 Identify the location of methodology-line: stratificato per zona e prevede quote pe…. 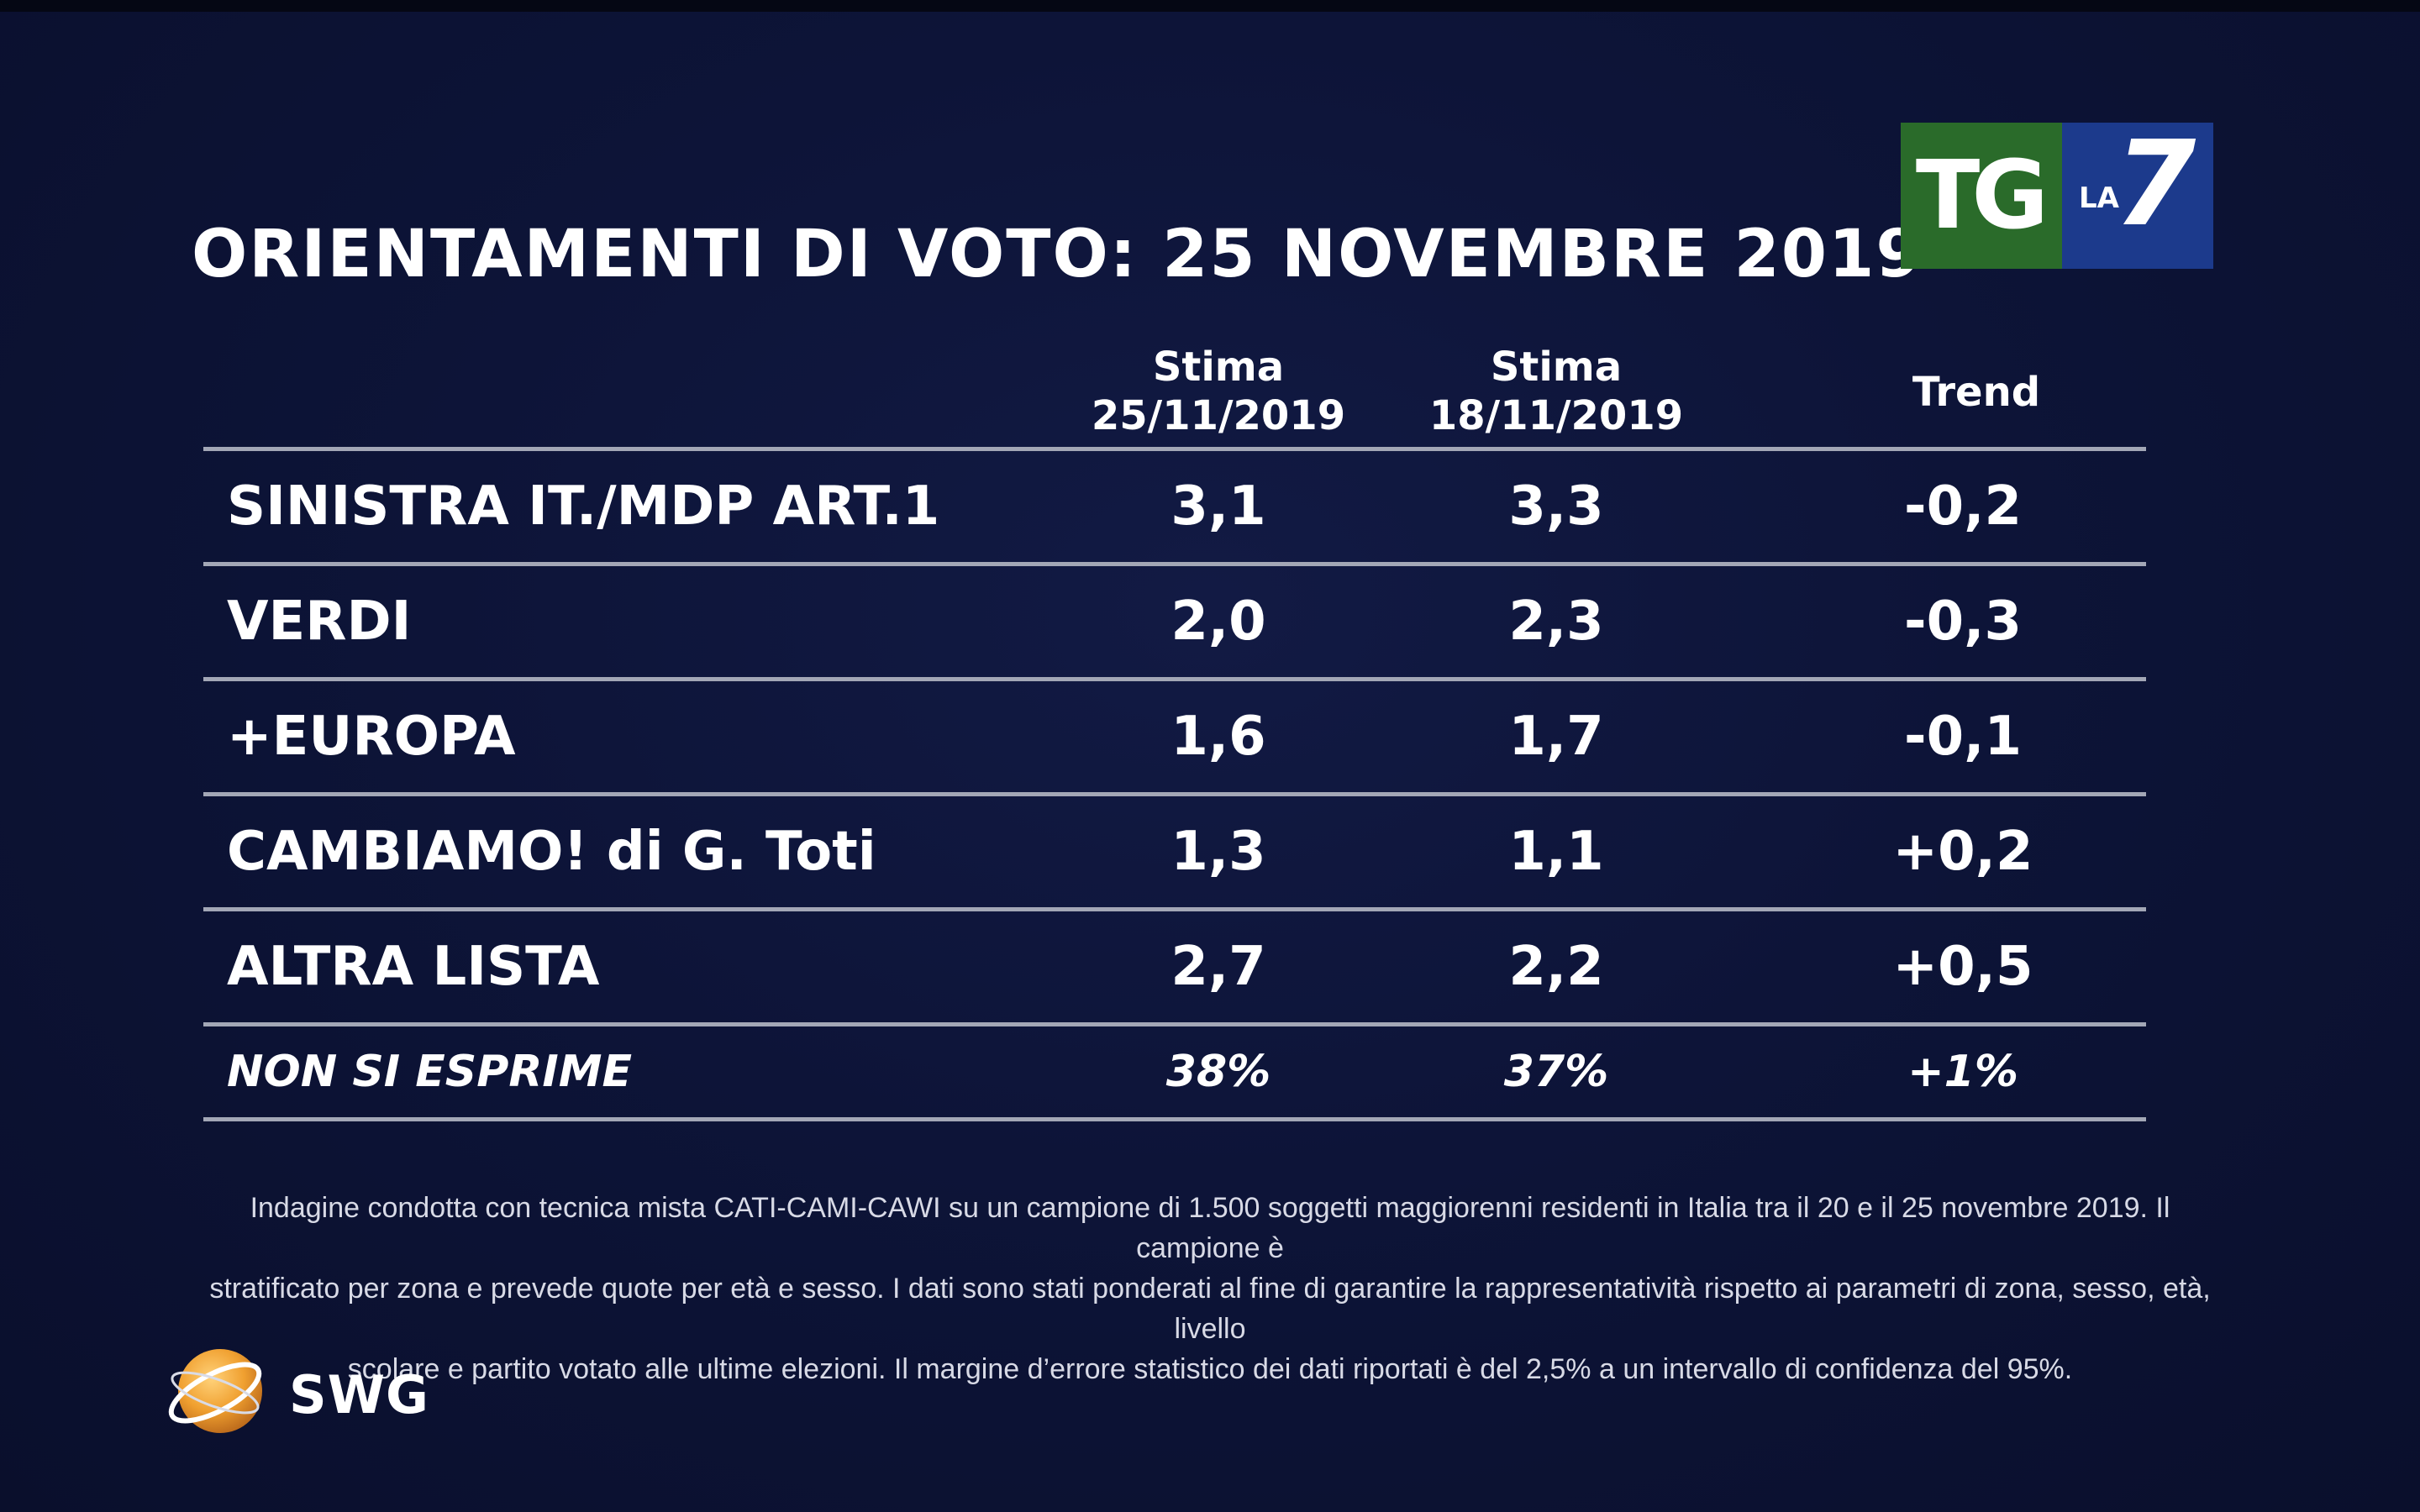
(1210, 1309).